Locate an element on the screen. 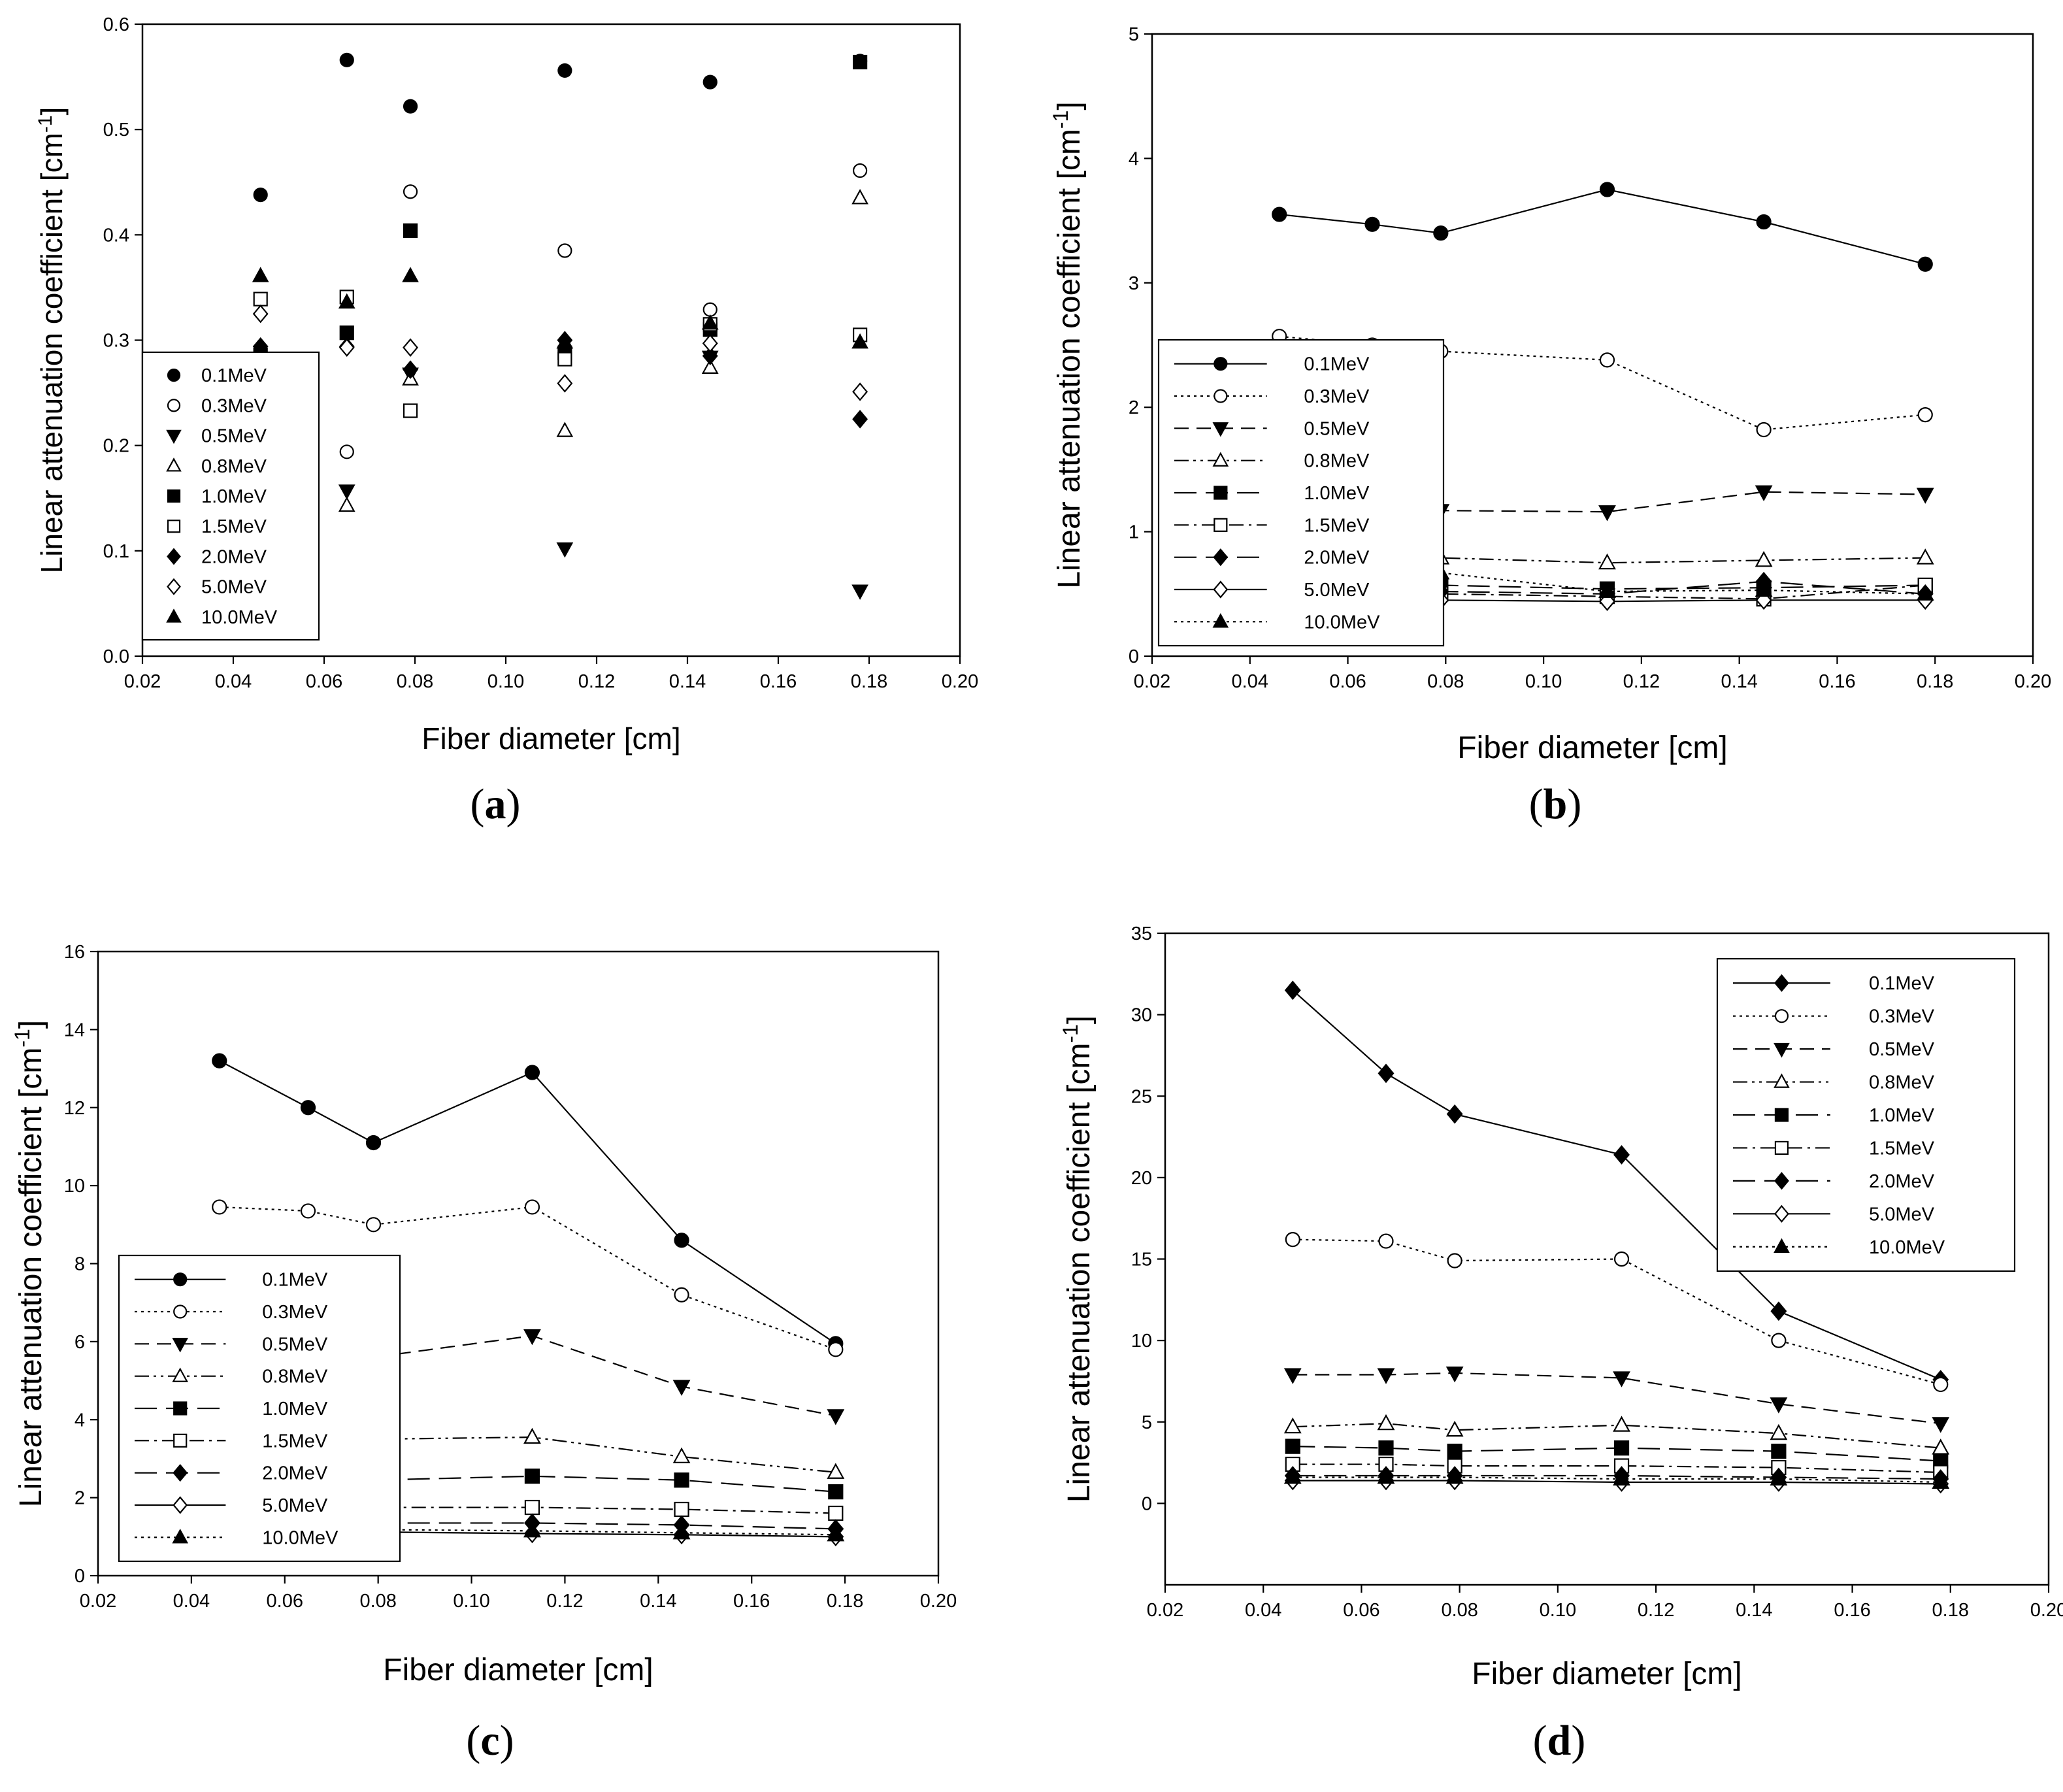 This screenshot has height=1792, width=2063. legend-item-0-8mev: 0.8MeV is located at coordinates (231, 1377).